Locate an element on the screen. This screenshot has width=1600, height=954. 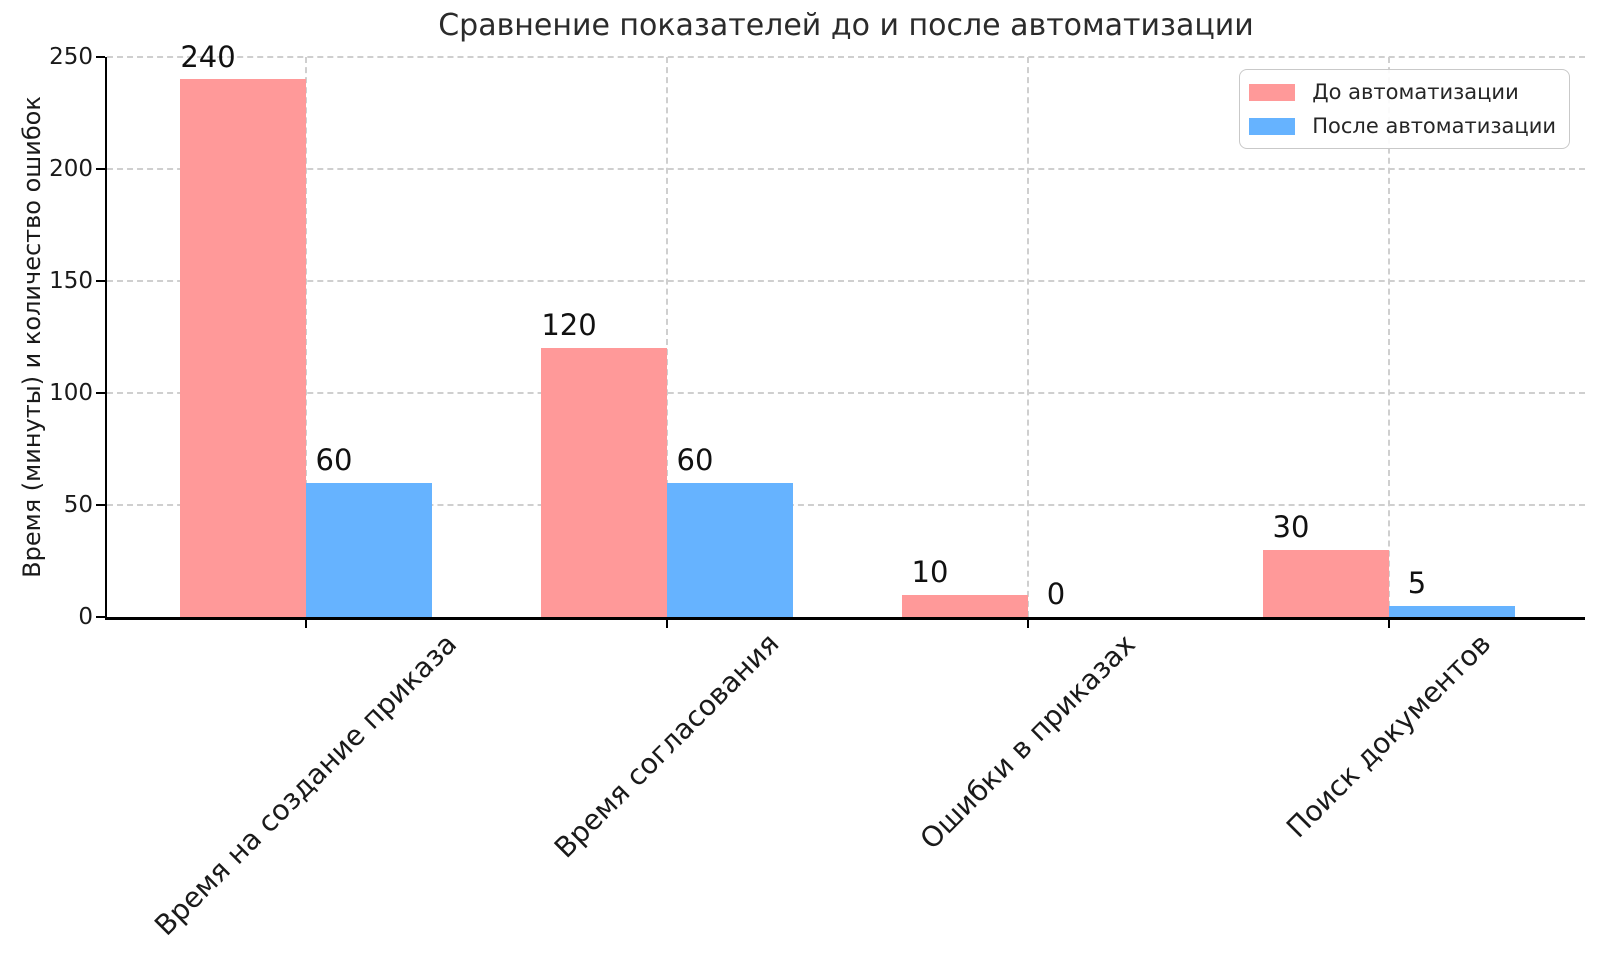
x-tick-label-1: Время согласования is located at coordinates (666, 746).